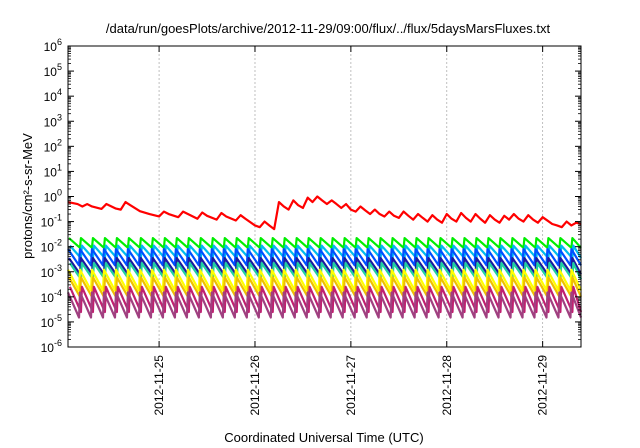  I want to click on y-tick-label: 10⁻¹, so click(51, 221).